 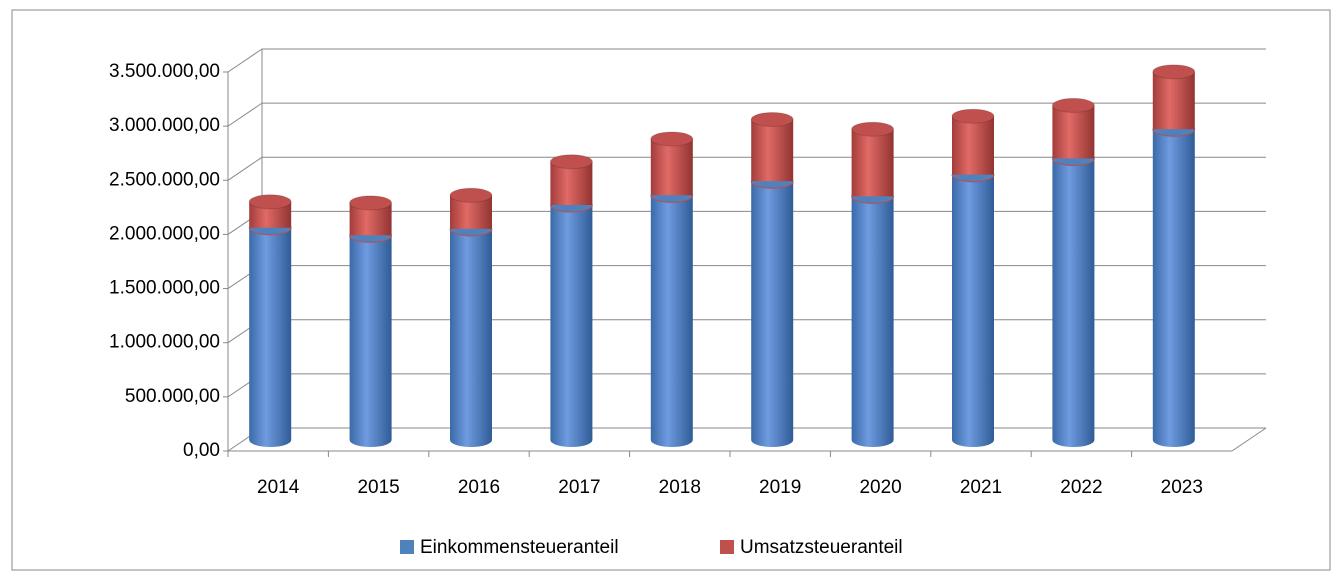 What do you see at coordinates (479, 487) in the screenshot?
I see `x-tick-label: 2016` at bounding box center [479, 487].